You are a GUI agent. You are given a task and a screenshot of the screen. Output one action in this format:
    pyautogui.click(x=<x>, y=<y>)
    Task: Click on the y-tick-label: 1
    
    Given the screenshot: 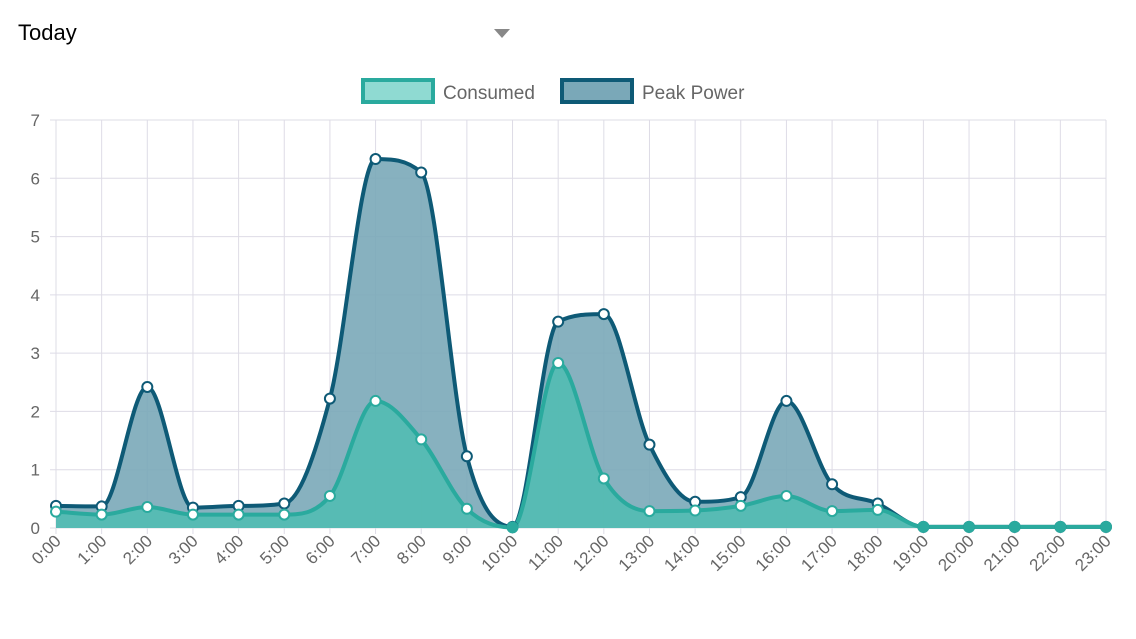 What is the action you would take?
    pyautogui.click(x=35, y=470)
    